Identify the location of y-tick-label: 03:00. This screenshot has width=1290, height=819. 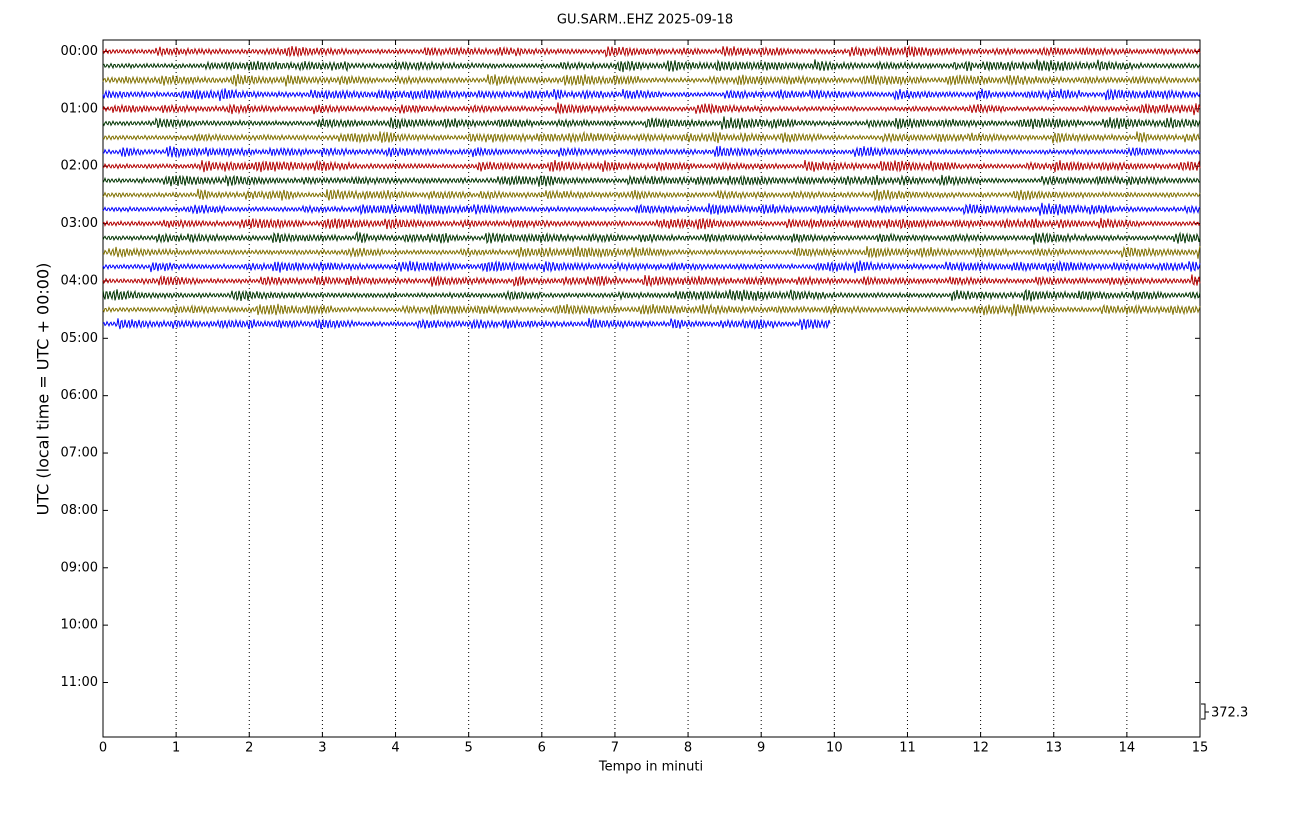
(79, 223).